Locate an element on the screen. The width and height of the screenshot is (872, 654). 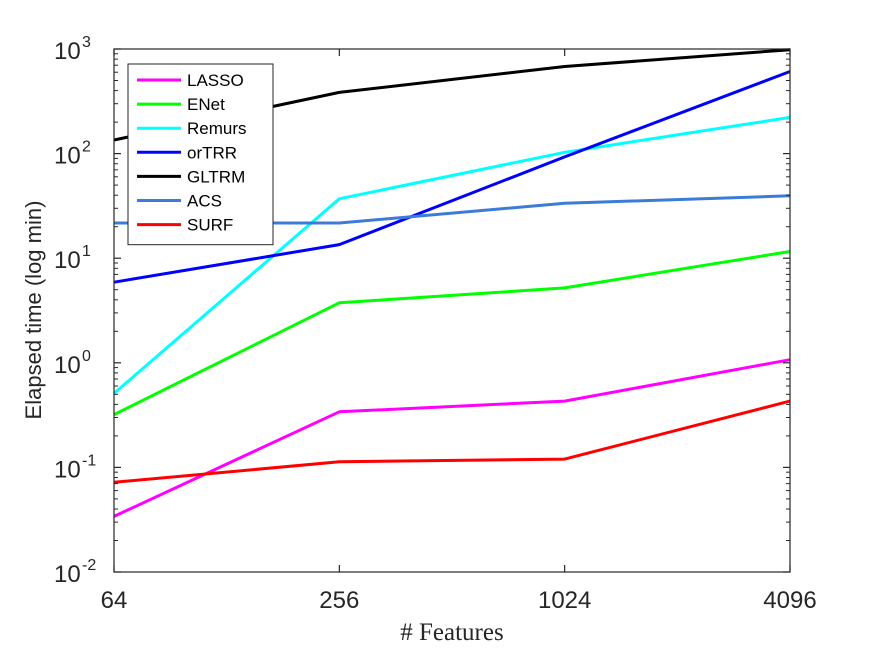
y-tick-exponent: 1 is located at coordinates (86, 251).